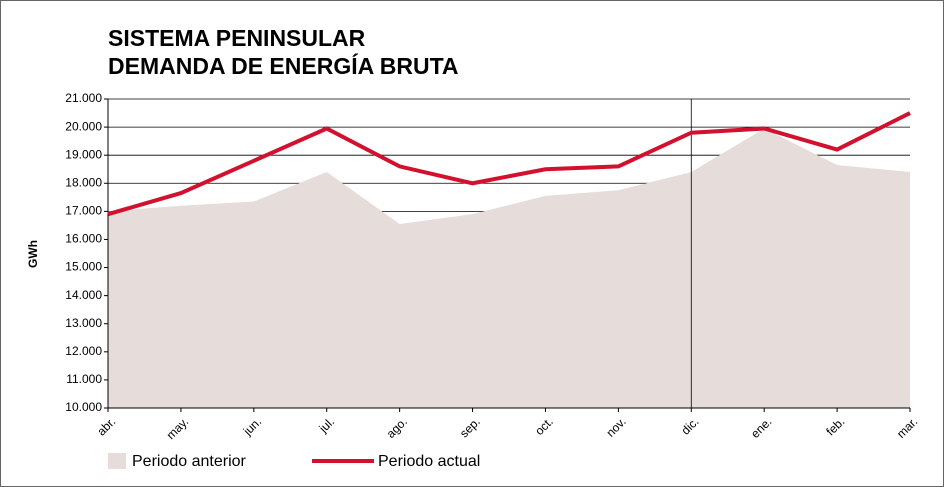 This screenshot has height=487, width=944. I want to click on y-tick-label: 19.000, so click(83, 154).